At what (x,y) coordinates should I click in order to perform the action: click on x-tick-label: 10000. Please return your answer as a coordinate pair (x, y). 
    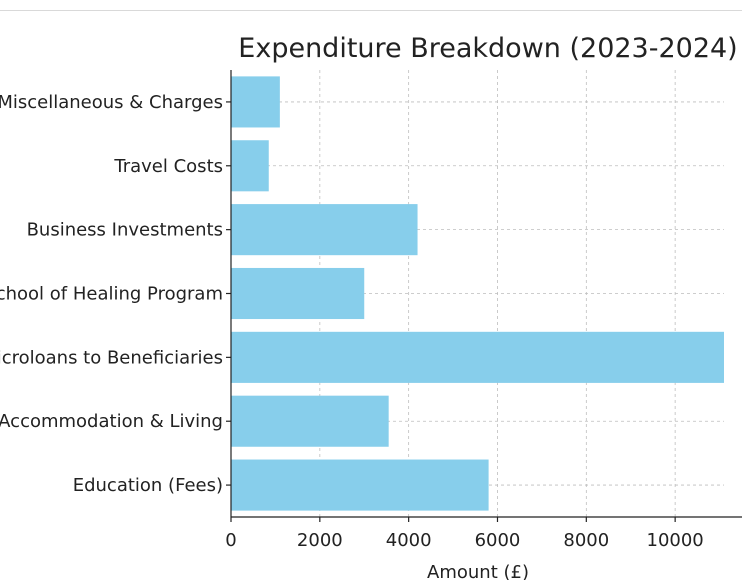
    Looking at the image, I should click on (675, 540).